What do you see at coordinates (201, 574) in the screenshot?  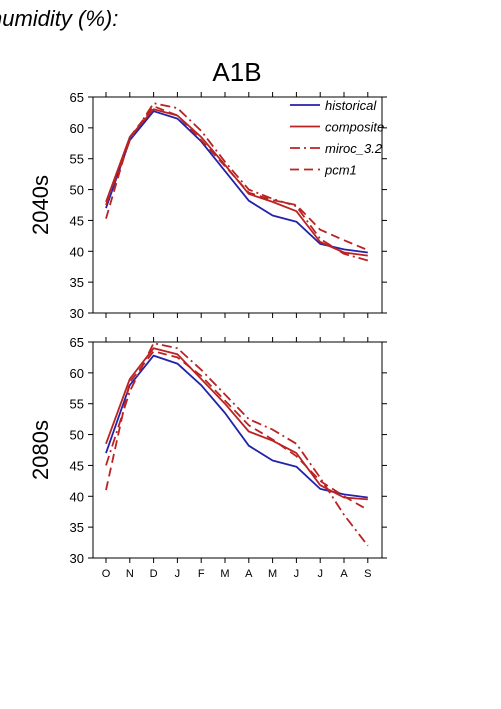 I see `x-tick-label: F` at bounding box center [201, 574].